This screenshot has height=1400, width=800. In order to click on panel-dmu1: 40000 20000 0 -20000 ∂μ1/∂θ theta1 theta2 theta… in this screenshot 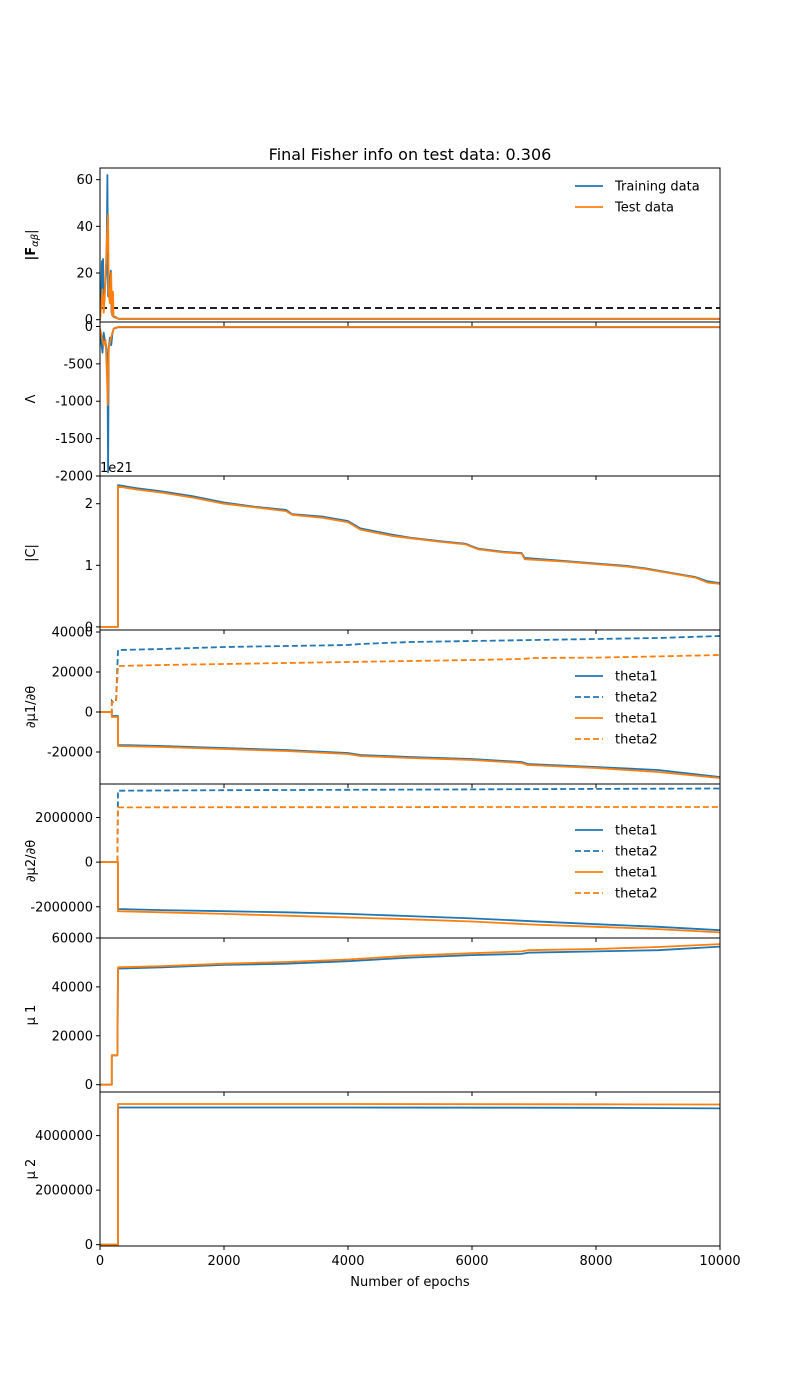, I will do `click(372, 707)`.